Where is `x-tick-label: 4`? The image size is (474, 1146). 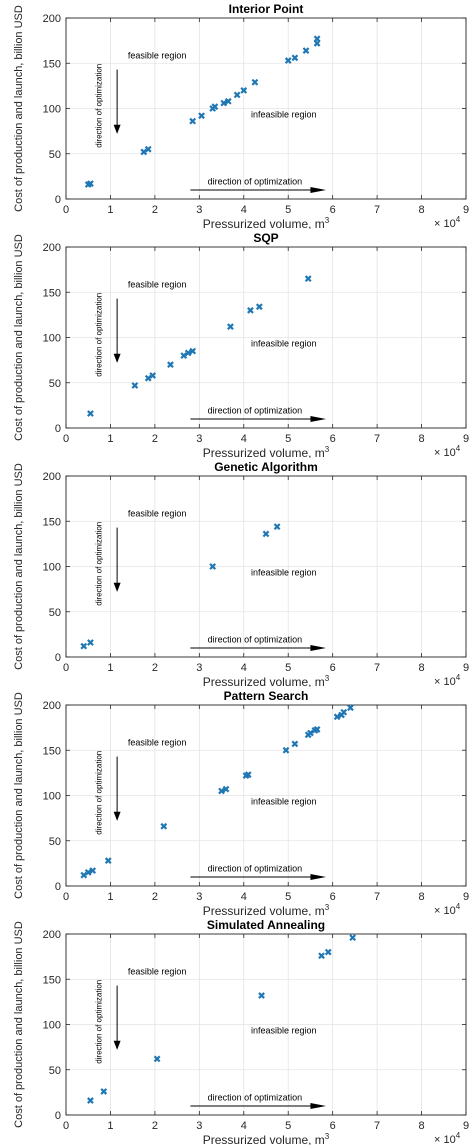
x-tick-label: 4 is located at coordinates (244, 897).